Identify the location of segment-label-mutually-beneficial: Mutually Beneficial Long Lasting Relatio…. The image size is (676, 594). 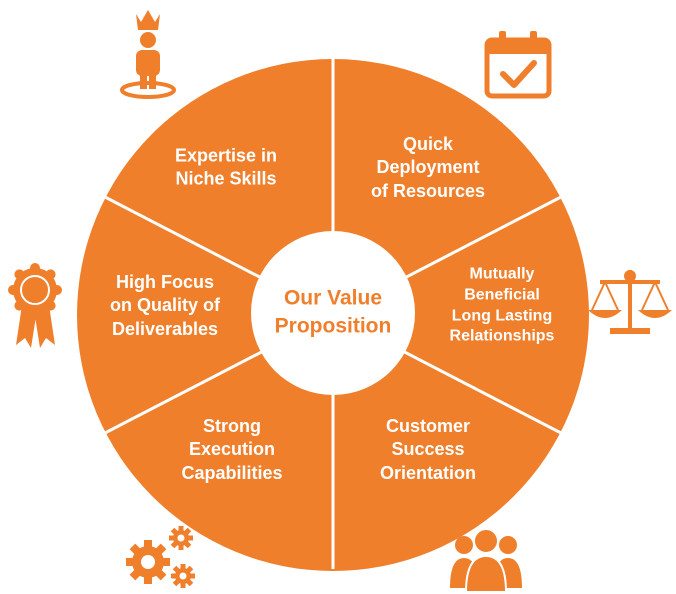
(502, 305).